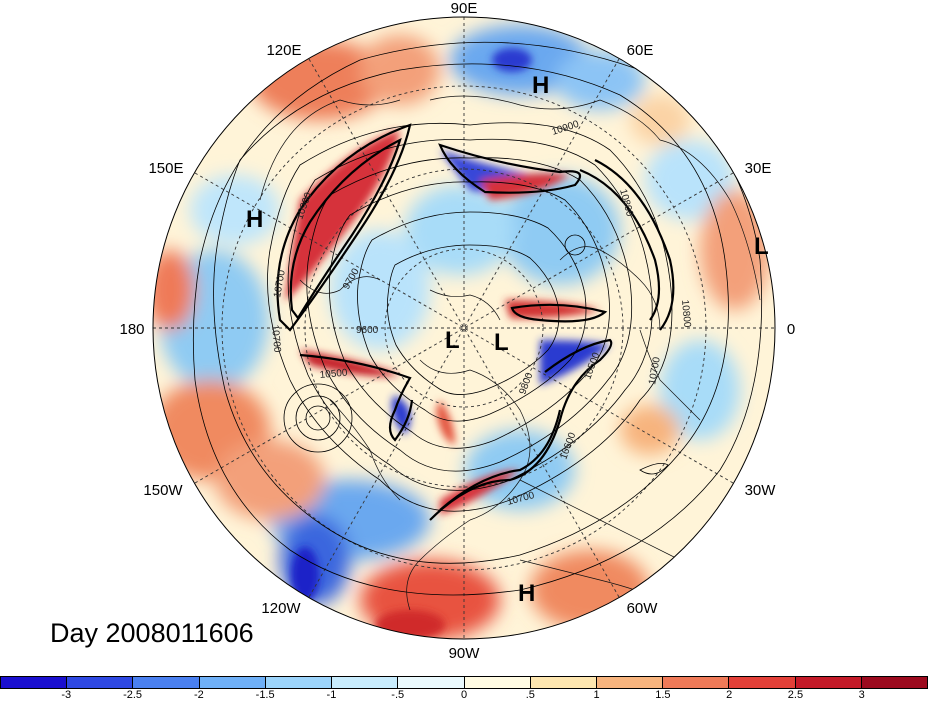  What do you see at coordinates (283, 50) in the screenshot?
I see `lon-label-120e: 120E` at bounding box center [283, 50].